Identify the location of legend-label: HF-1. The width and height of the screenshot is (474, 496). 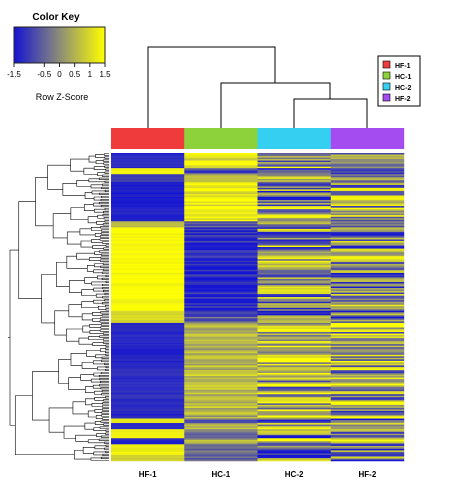
(403, 66).